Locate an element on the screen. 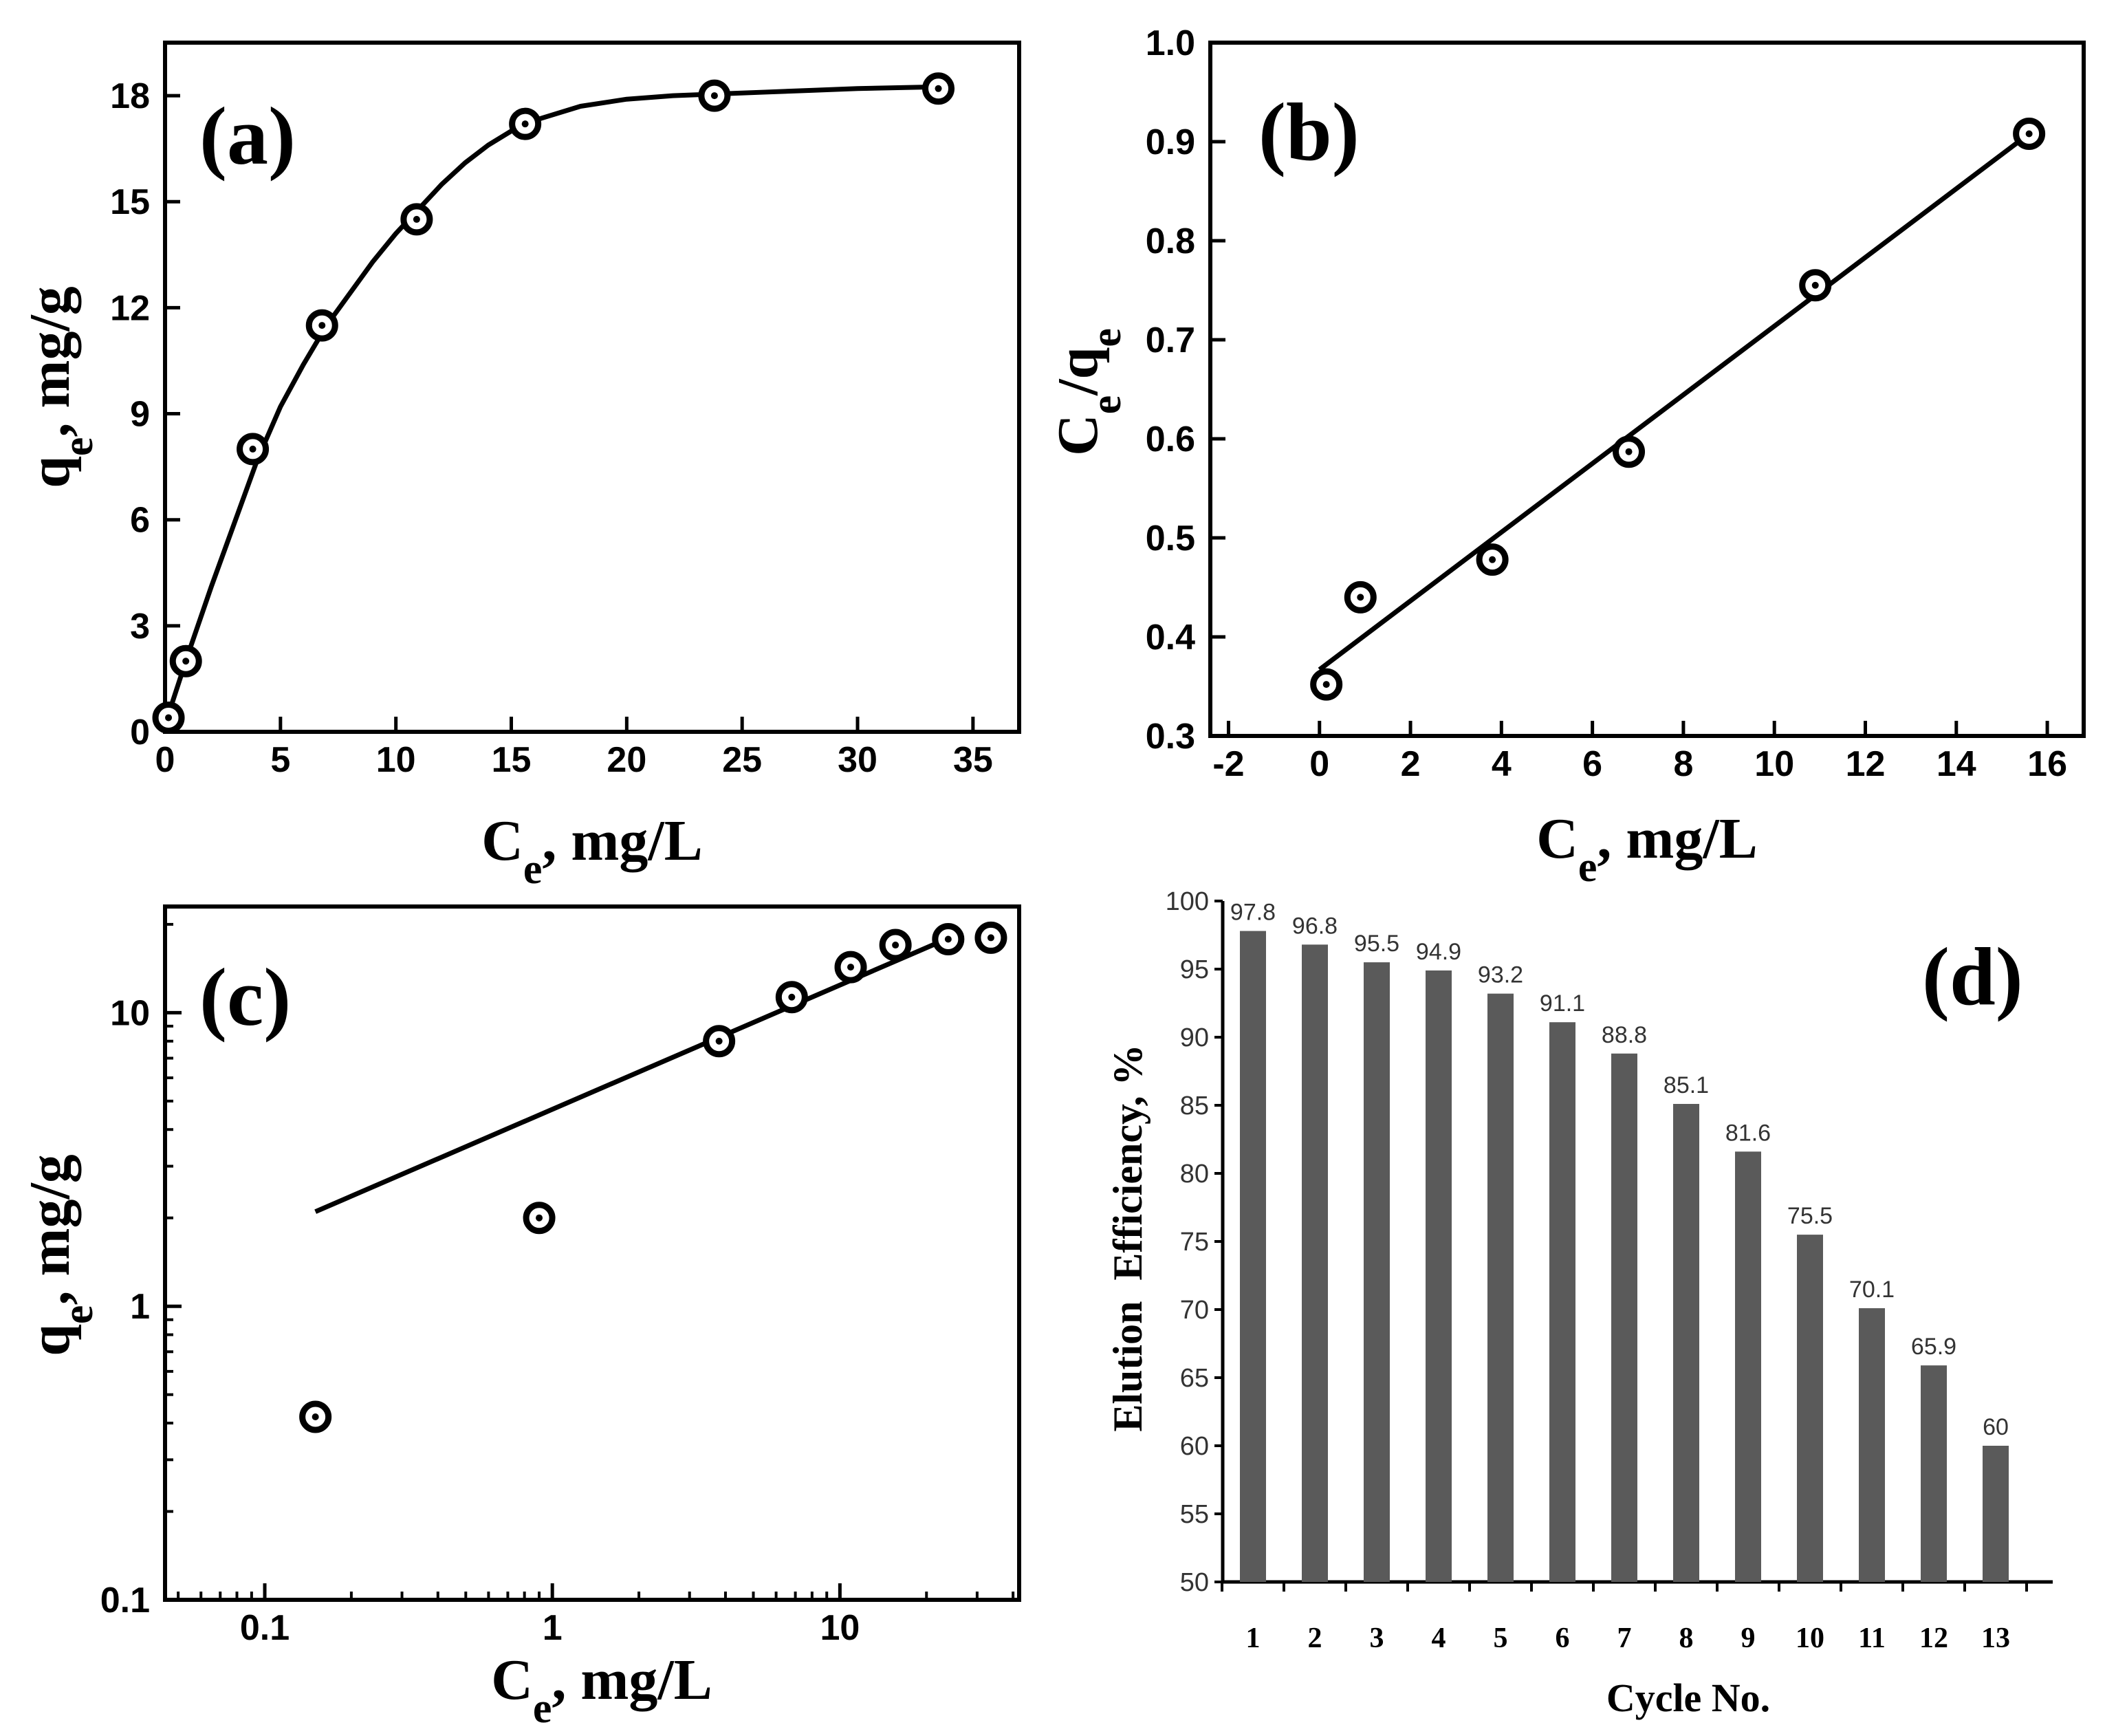 Image resolution: width=2116 pixels, height=1736 pixels. panel-a-y-tick-label: 9 is located at coordinates (140, 415).